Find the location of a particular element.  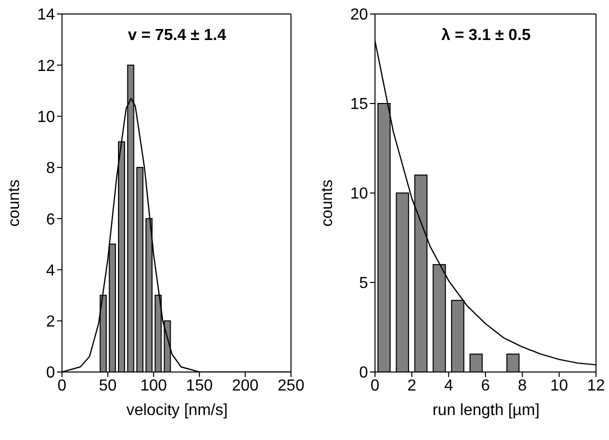

x-tick-label: 200 is located at coordinates (245, 385).